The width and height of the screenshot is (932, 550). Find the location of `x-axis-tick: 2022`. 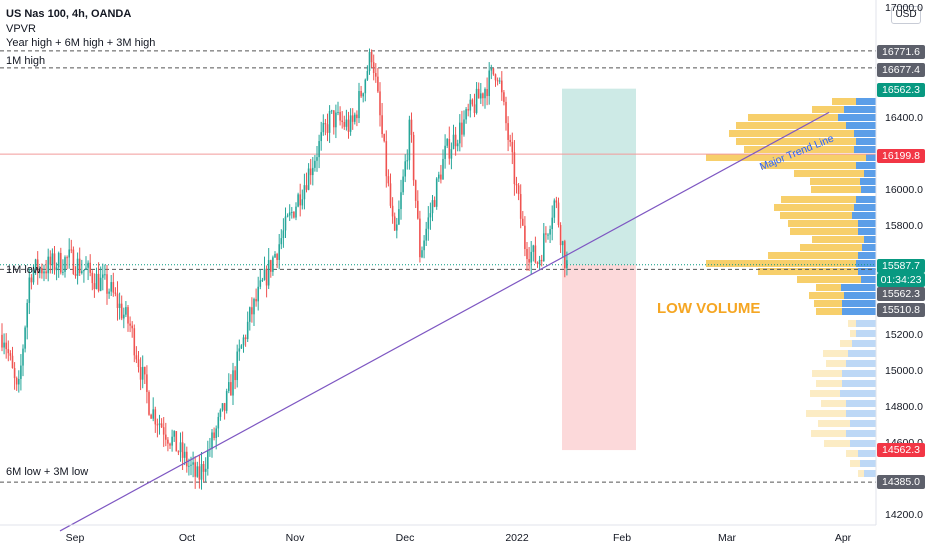

x-axis-tick: 2022 is located at coordinates (517, 538).